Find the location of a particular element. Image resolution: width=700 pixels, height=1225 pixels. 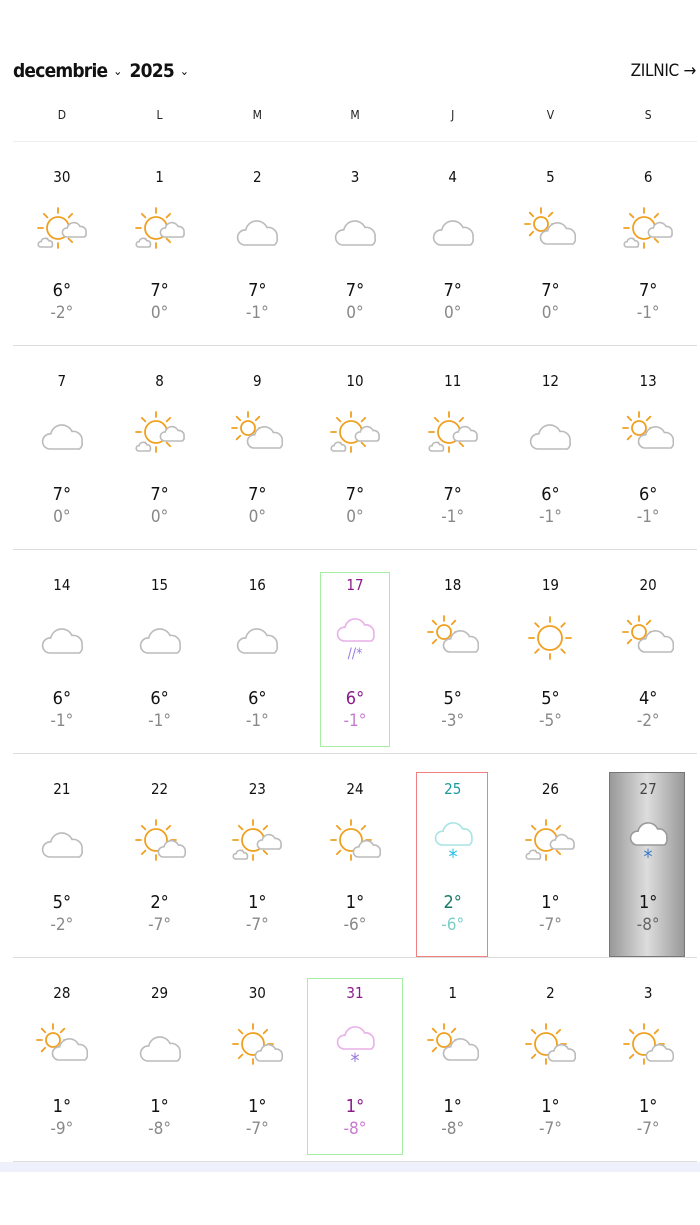

calendar-day: 18 5° -3° is located at coordinates (453, 651).